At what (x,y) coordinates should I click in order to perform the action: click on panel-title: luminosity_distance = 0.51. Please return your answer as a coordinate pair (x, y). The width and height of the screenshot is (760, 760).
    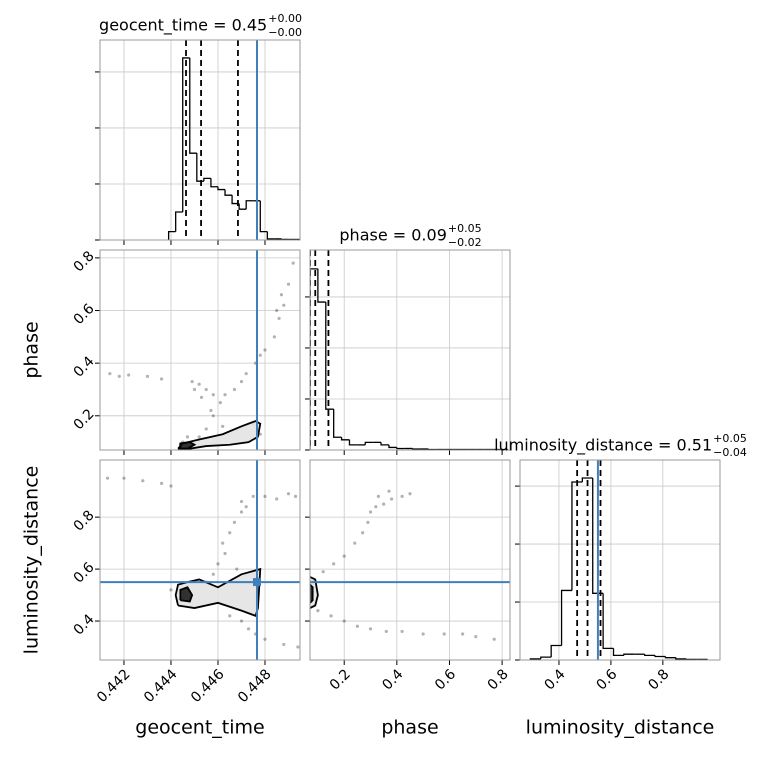
    Looking at the image, I should click on (603, 446).